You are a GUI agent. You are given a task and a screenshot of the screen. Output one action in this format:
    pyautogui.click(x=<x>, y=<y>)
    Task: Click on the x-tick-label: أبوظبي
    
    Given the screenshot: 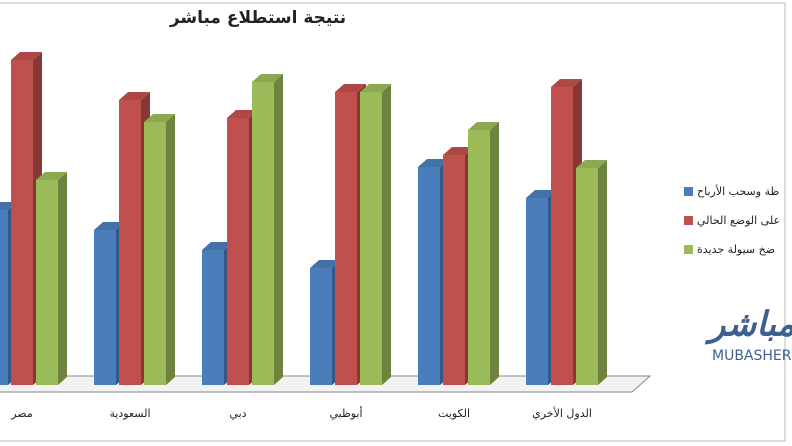 What is the action you would take?
    pyautogui.click(x=345, y=413)
    